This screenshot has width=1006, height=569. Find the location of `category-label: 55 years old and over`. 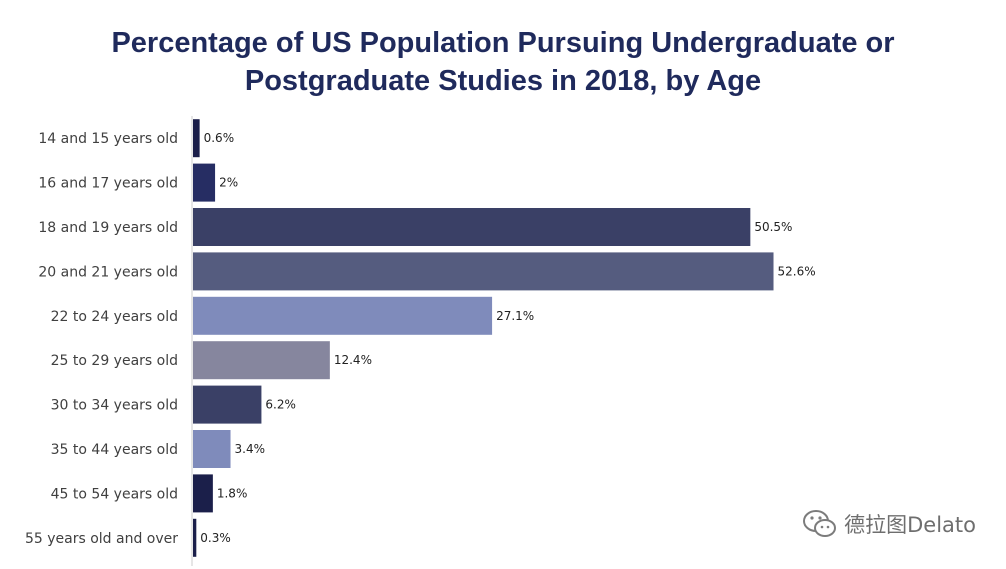

category-label: 55 years old and over is located at coordinates (101, 539).